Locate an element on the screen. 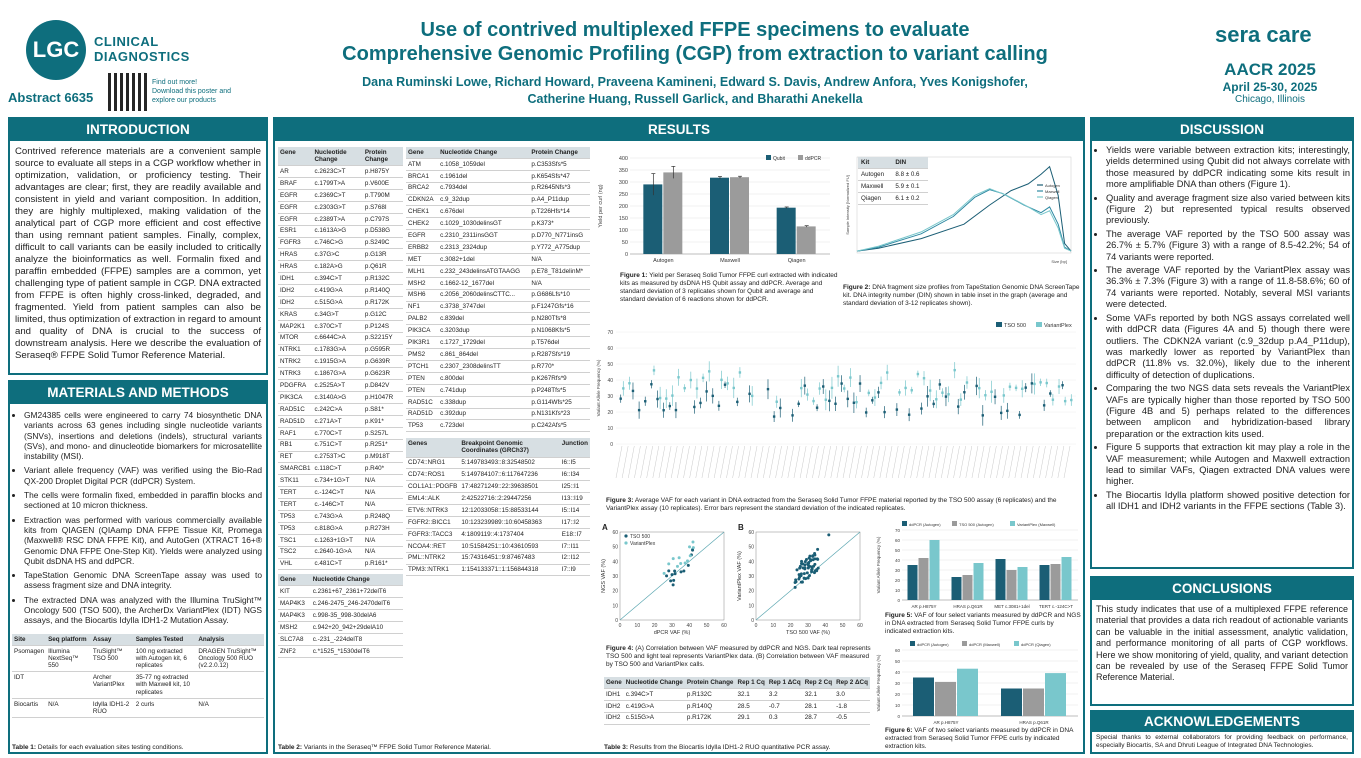 The height and width of the screenshot is (758, 1361). table-cell: p.E78_T81delinM* is located at coordinates (559, 271).